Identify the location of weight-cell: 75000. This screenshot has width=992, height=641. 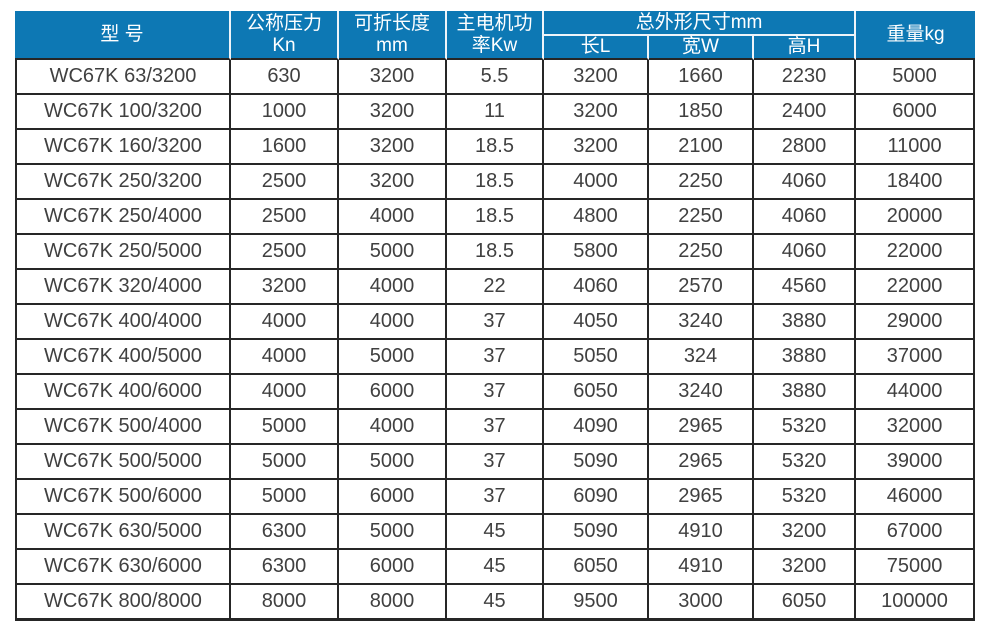
(916, 567).